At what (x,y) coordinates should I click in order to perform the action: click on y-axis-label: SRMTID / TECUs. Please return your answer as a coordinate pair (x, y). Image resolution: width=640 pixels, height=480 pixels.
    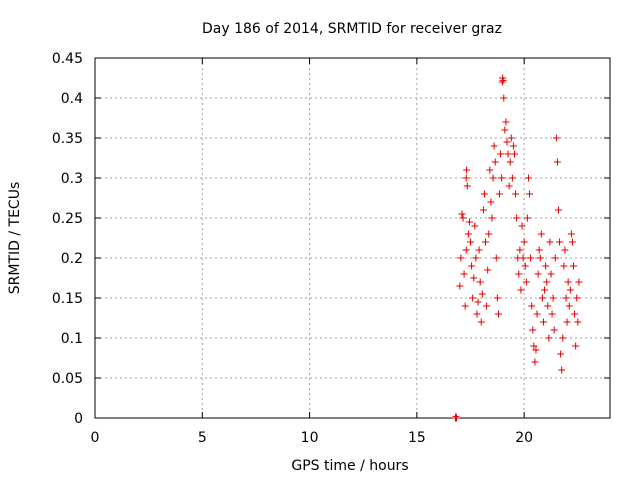
    Looking at the image, I should click on (15, 238).